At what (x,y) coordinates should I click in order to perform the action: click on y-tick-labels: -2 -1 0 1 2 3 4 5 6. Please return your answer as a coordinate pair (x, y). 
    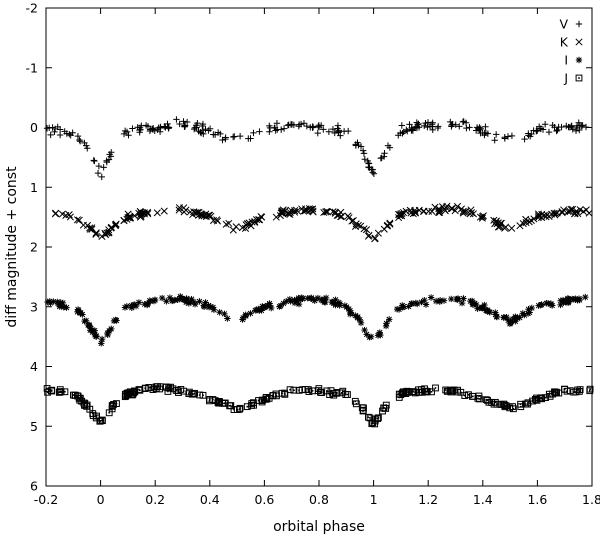
    Looking at the image, I should click on (32, 247).